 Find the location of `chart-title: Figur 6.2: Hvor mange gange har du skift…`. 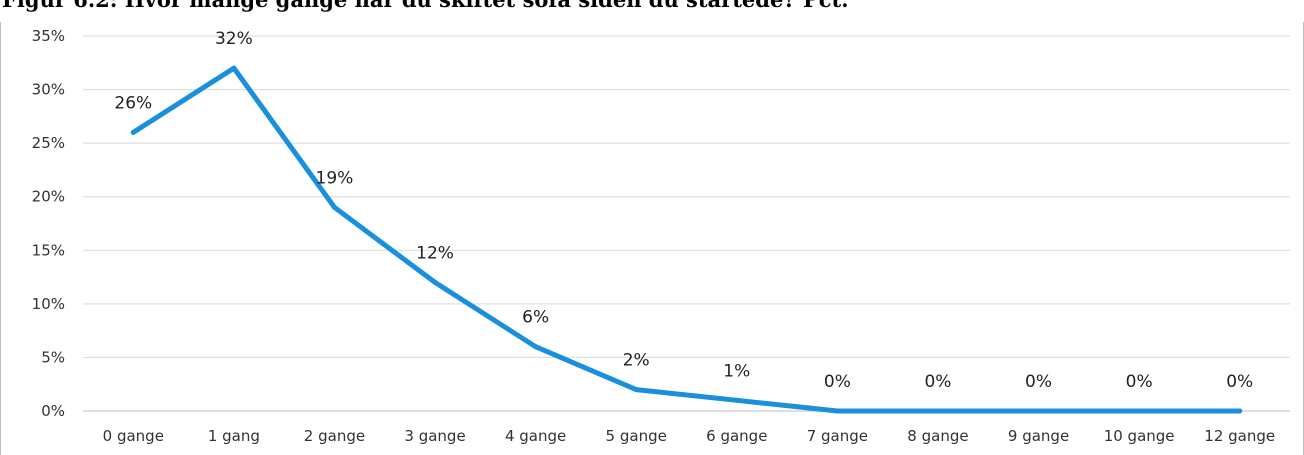

chart-title: Figur 6.2: Hvor mange gange har du skift… is located at coordinates (425, 6).